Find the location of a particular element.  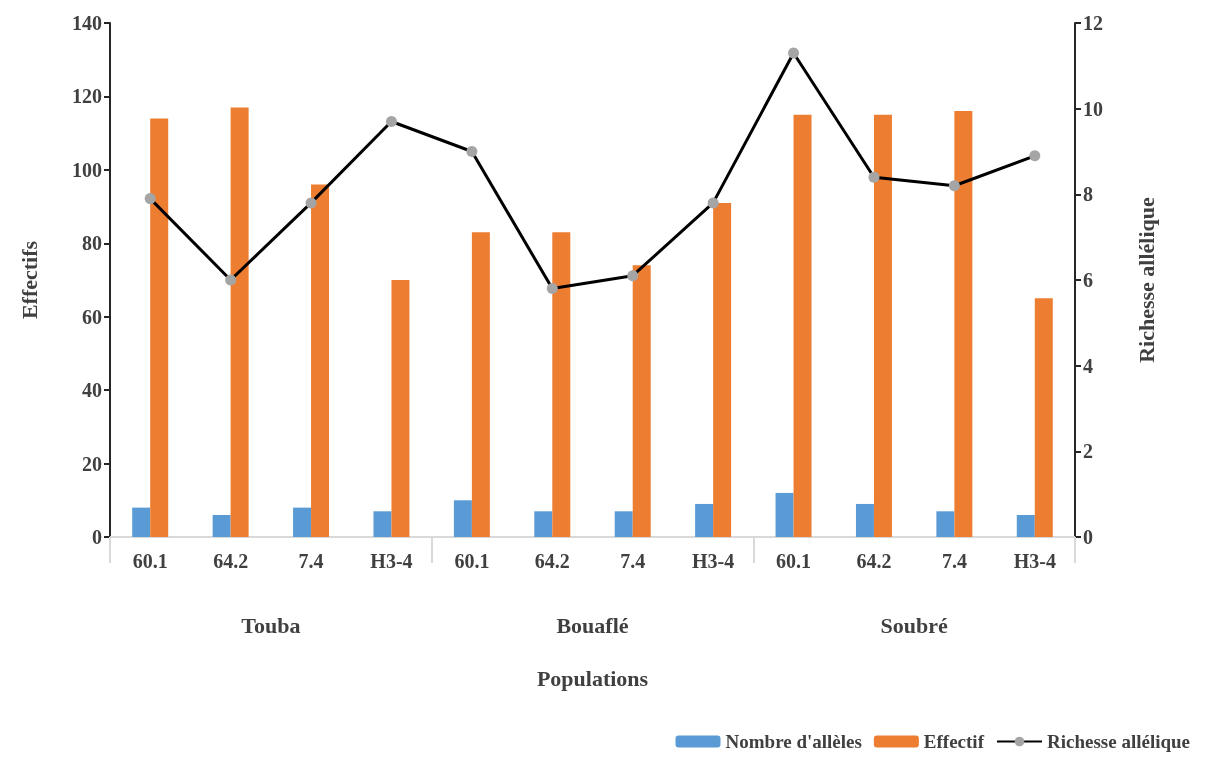

text: Touba is located at coordinates (271, 625).